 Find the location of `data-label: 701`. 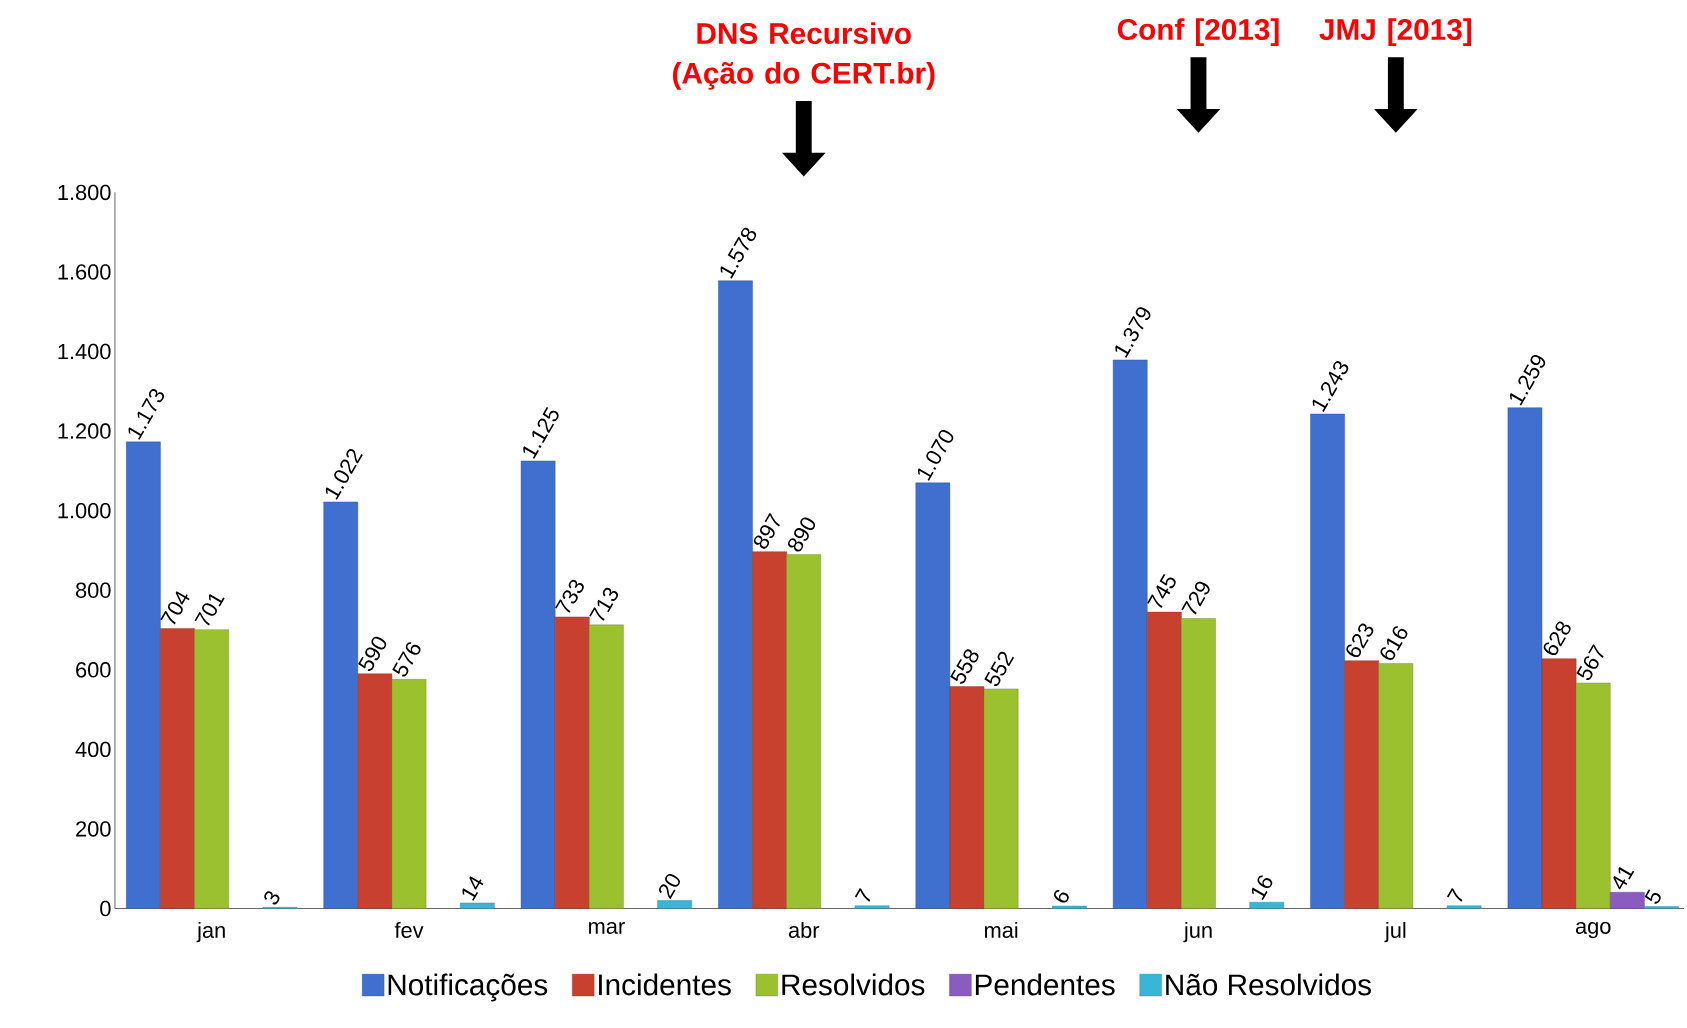

data-label: 701 is located at coordinates (209, 610).